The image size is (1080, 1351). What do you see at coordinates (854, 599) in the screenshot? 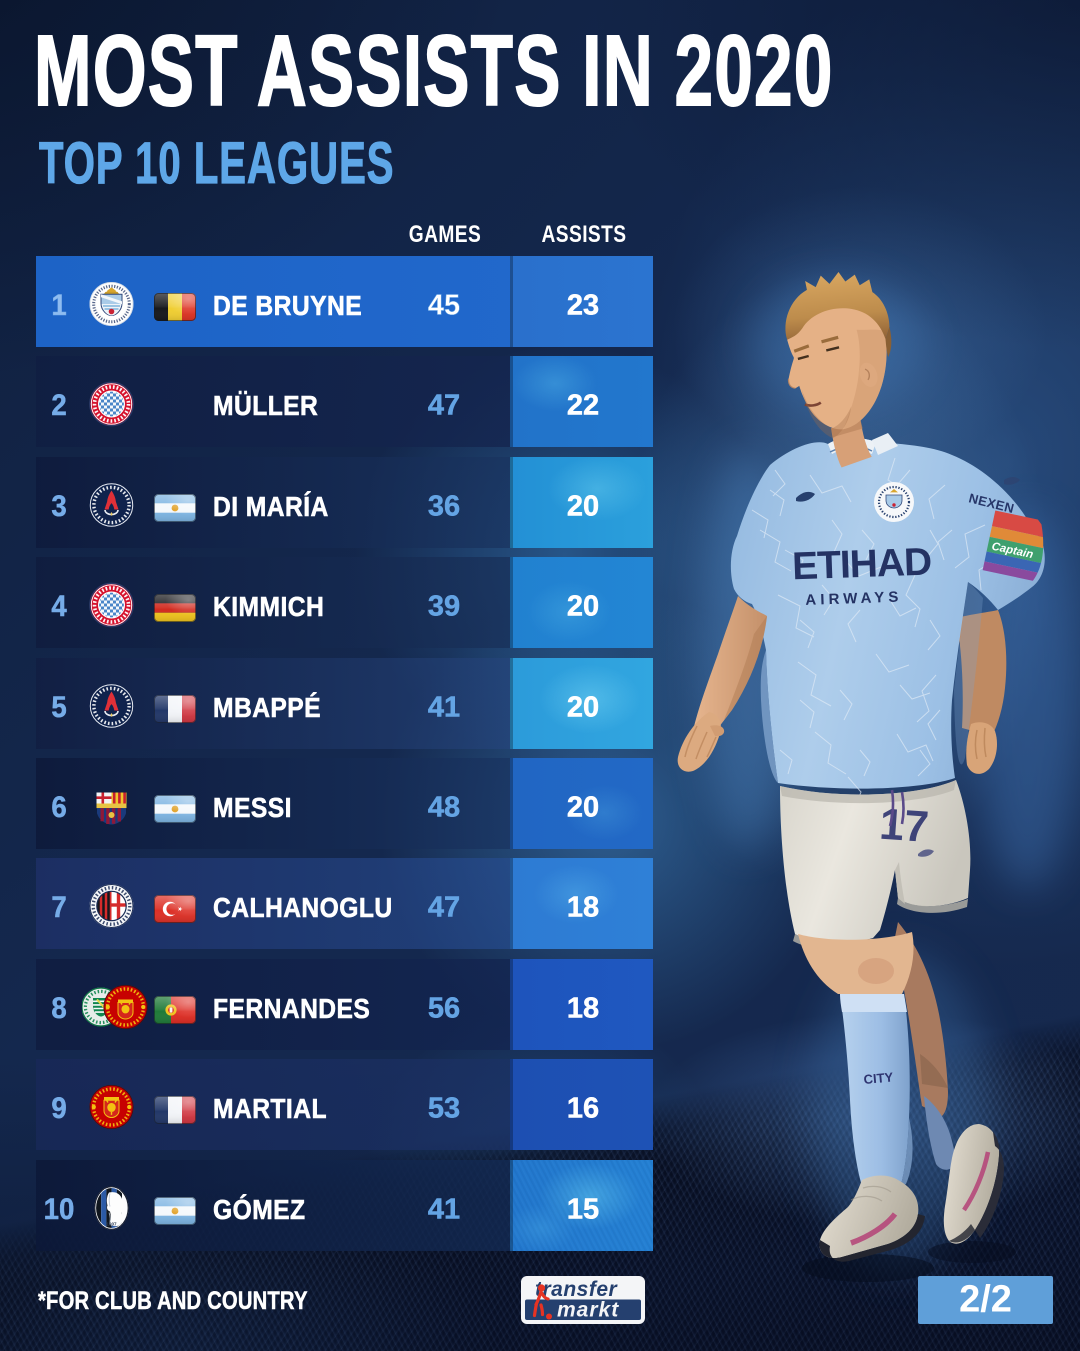
I see `svg-text: AIRWAYS` at bounding box center [854, 599].